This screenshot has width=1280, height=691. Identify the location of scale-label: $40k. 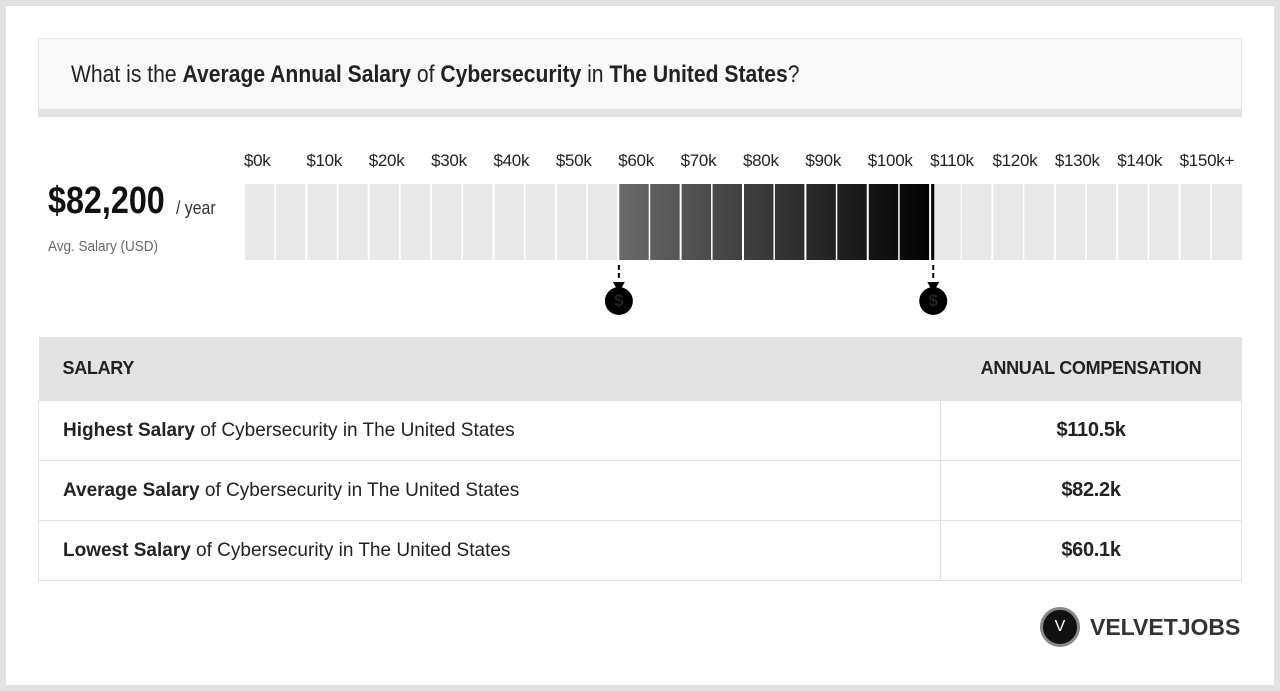
(512, 160).